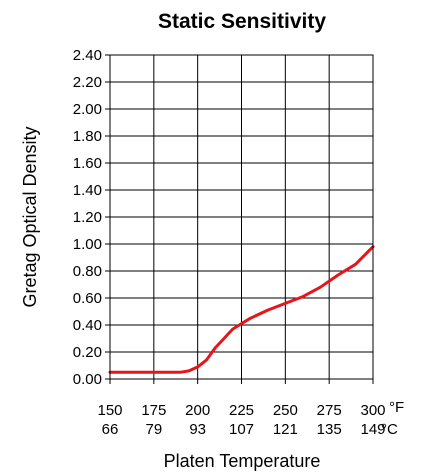 The image size is (425, 475). Describe the element at coordinates (372, 429) in the screenshot. I see `x-tick-label-c: 149` at that location.